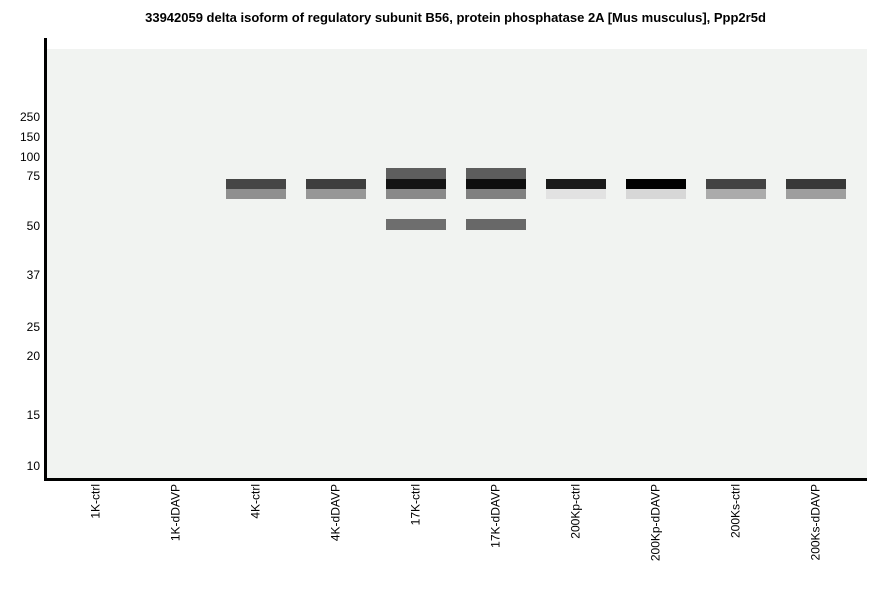  I want to click on lane-label-text: 200Ks-dDAVP, so click(815, 522).